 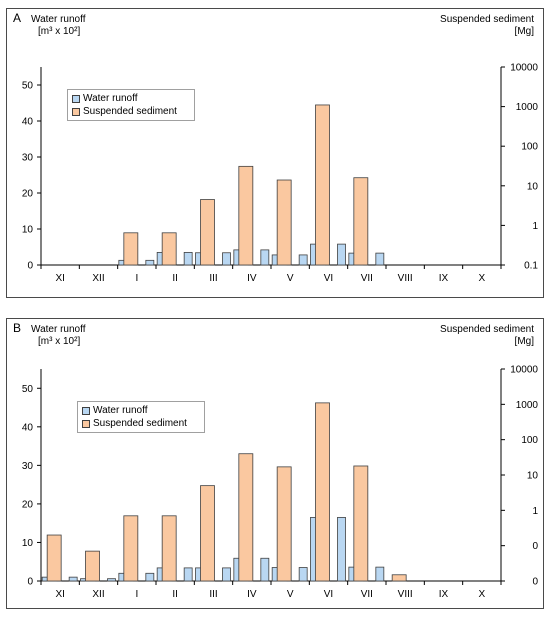 I want to click on left-axis-tick-label: 50, so click(x=28, y=86).